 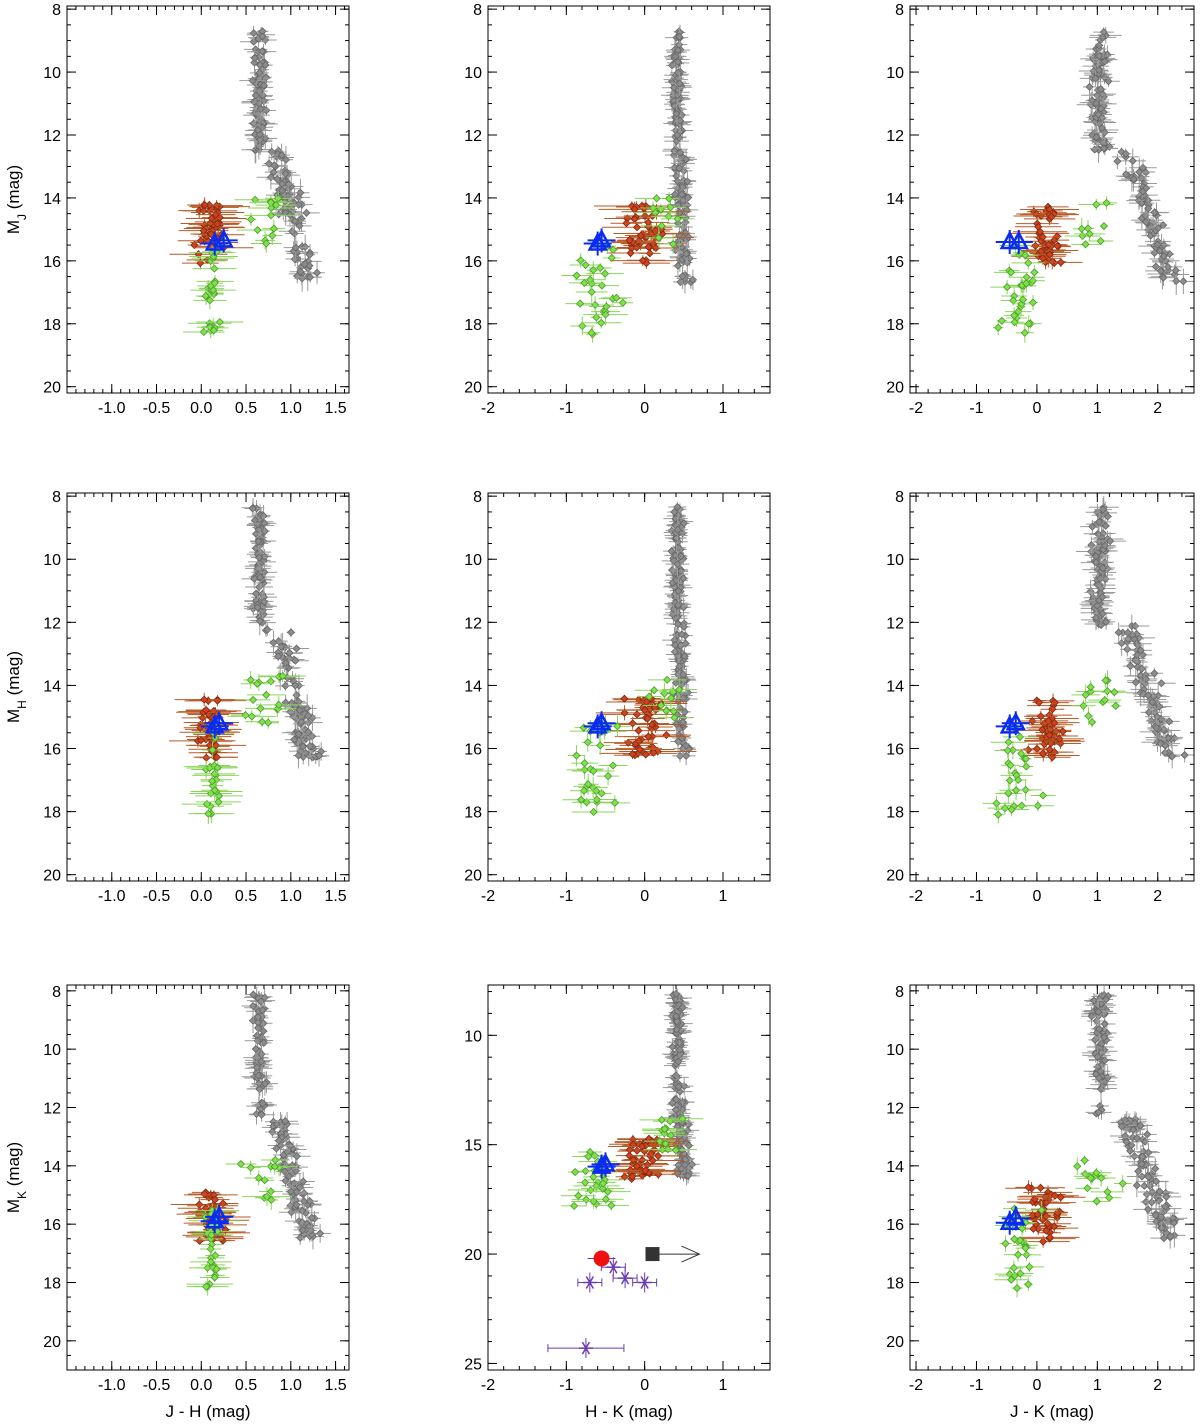 What do you see at coordinates (473, 1364) in the screenshot?
I see `y-tick-label: 25` at bounding box center [473, 1364].